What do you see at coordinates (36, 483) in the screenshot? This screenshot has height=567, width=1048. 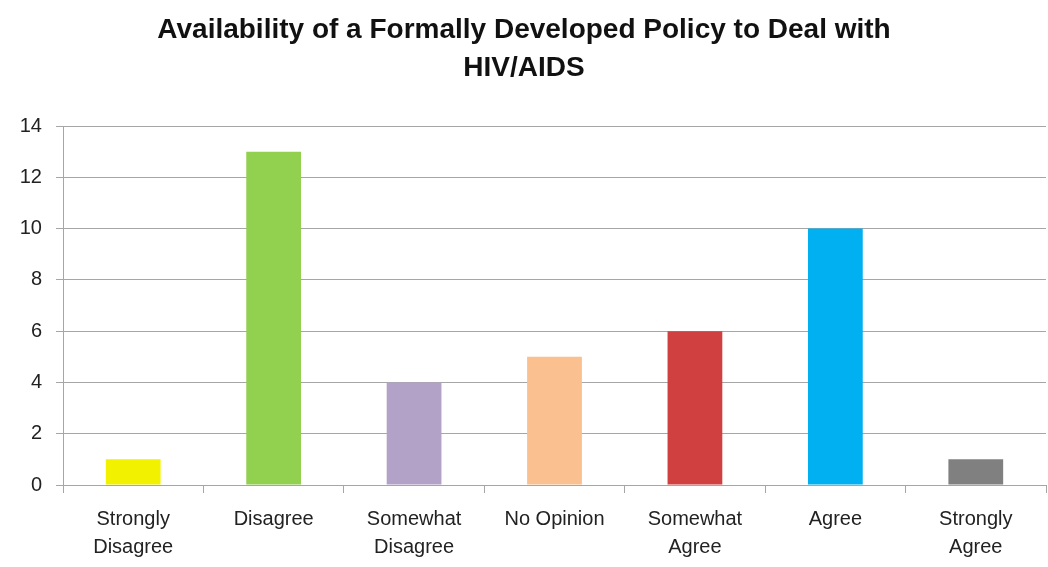 I see `y-tick-label: 0` at bounding box center [36, 483].